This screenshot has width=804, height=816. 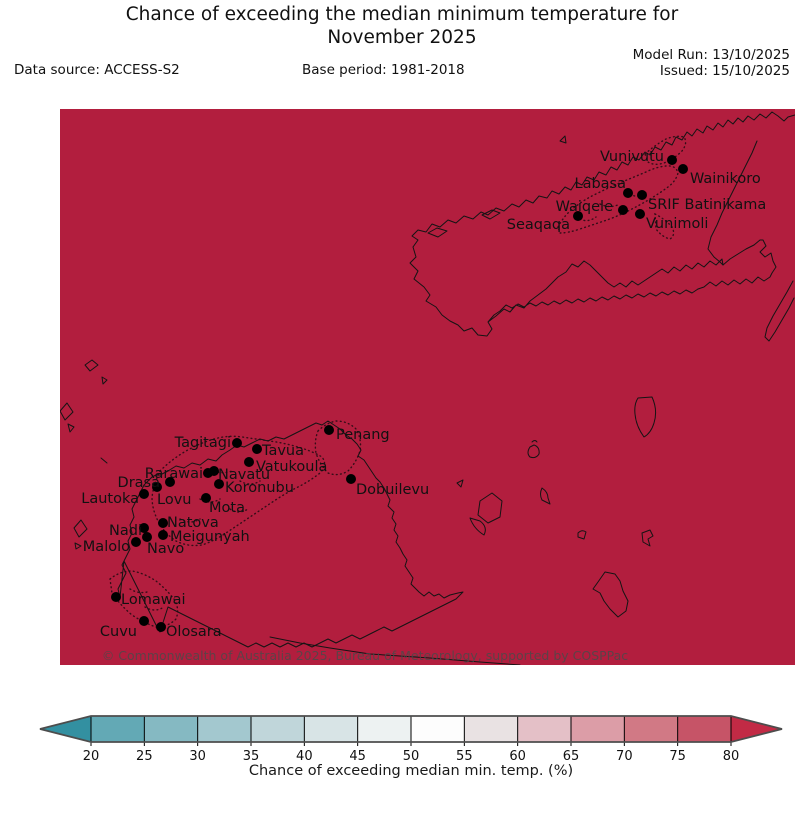 I want to click on station-label-penang: Penang, so click(x=363, y=435).